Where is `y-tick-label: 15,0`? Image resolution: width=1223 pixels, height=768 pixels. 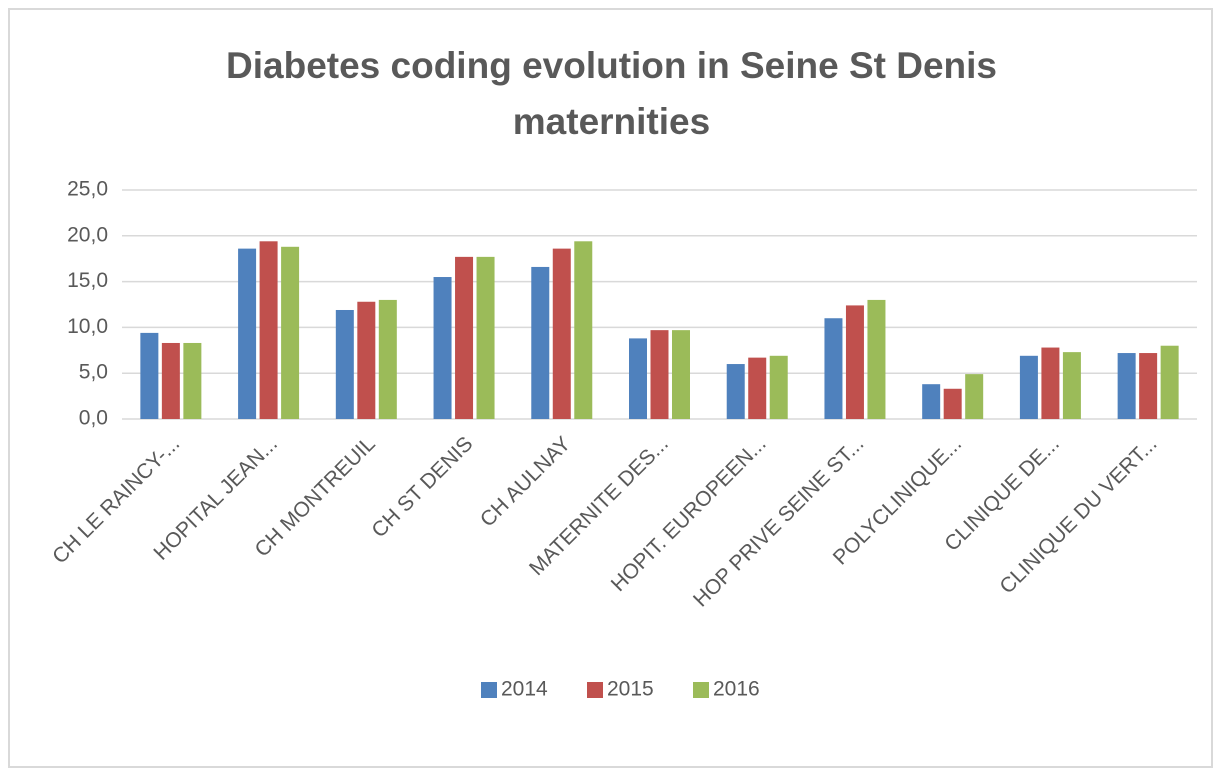
y-tick-label: 15,0 is located at coordinates (87, 280).